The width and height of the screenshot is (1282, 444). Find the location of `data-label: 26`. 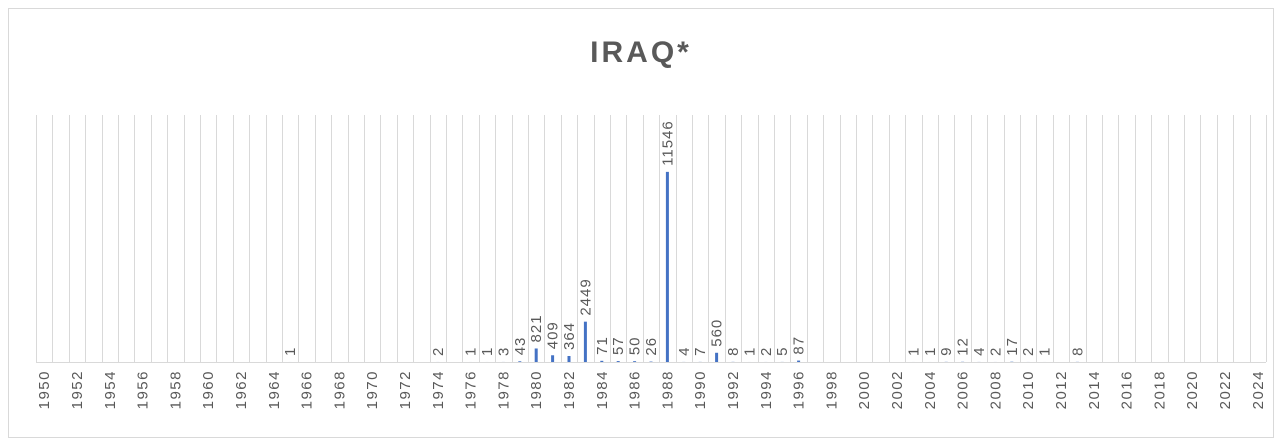

data-label: 26 is located at coordinates (651, 346).